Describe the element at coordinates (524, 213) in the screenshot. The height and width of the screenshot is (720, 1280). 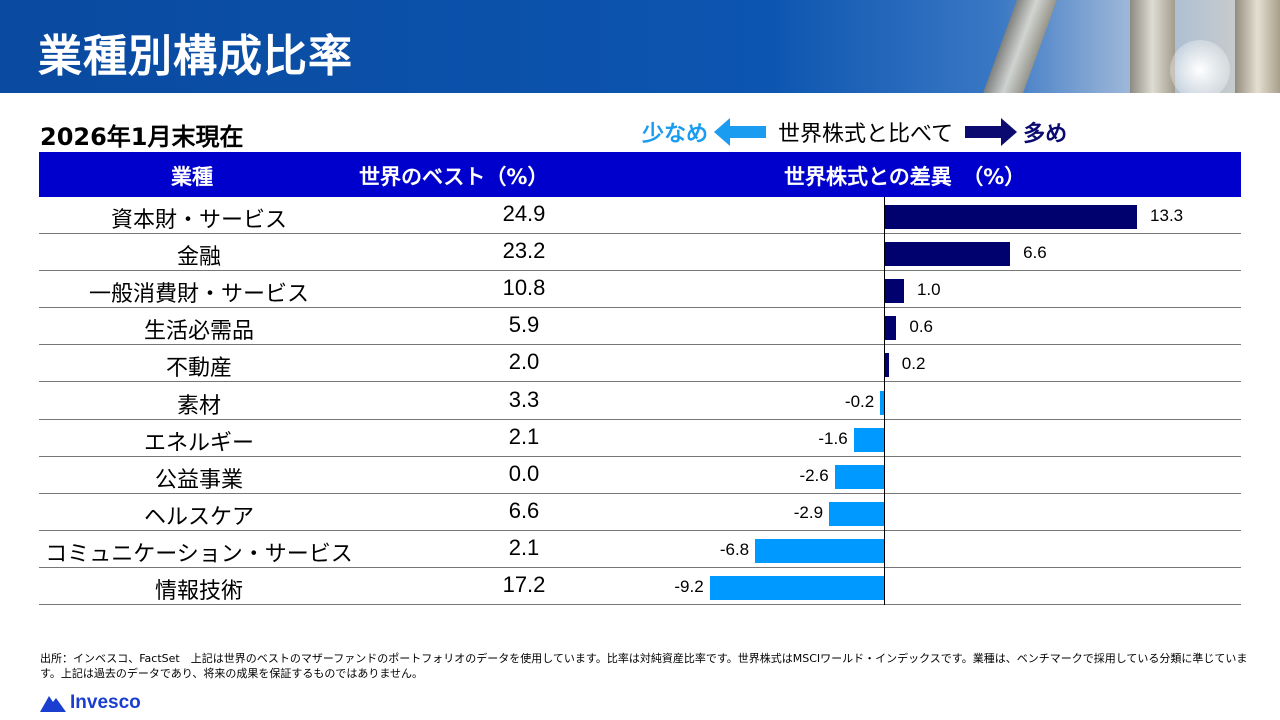
I see `fund-weight: 24.9` at that location.